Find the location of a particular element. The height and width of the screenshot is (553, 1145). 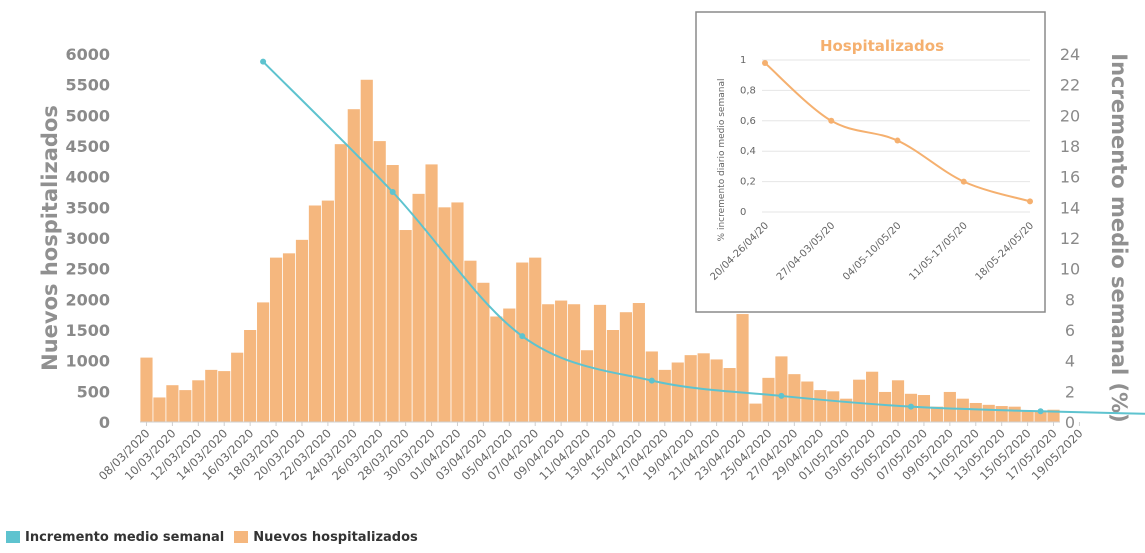

y-tick-left-8: 4000 is located at coordinates (87, 177).